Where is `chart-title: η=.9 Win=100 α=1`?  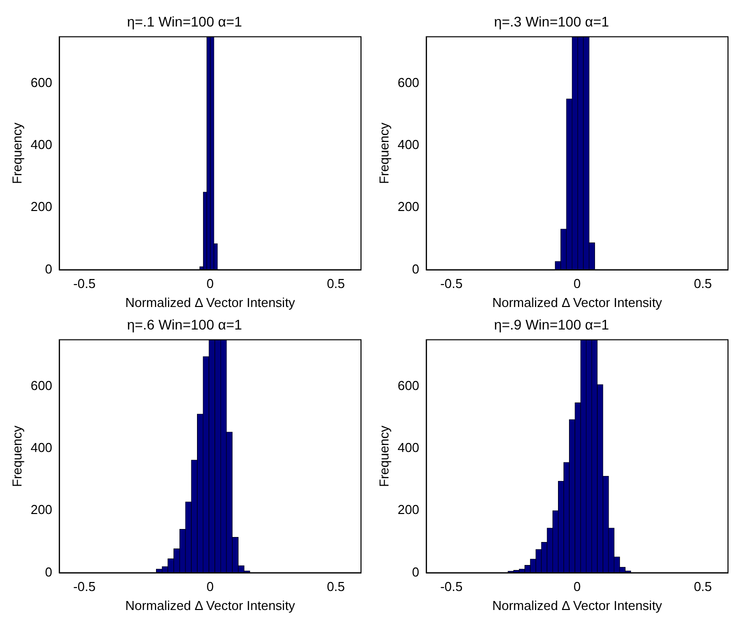
chart-title: η=.9 Win=100 α=1 is located at coordinates (552, 324).